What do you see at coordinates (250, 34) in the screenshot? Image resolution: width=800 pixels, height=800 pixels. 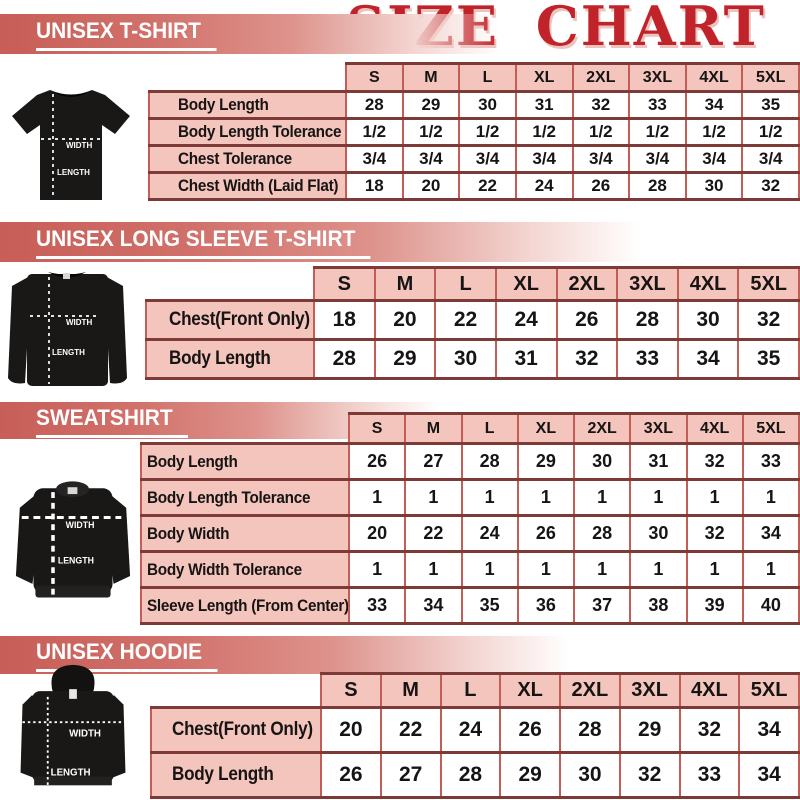 I see `section-banner: UNISEX T-SHIRT` at bounding box center [250, 34].